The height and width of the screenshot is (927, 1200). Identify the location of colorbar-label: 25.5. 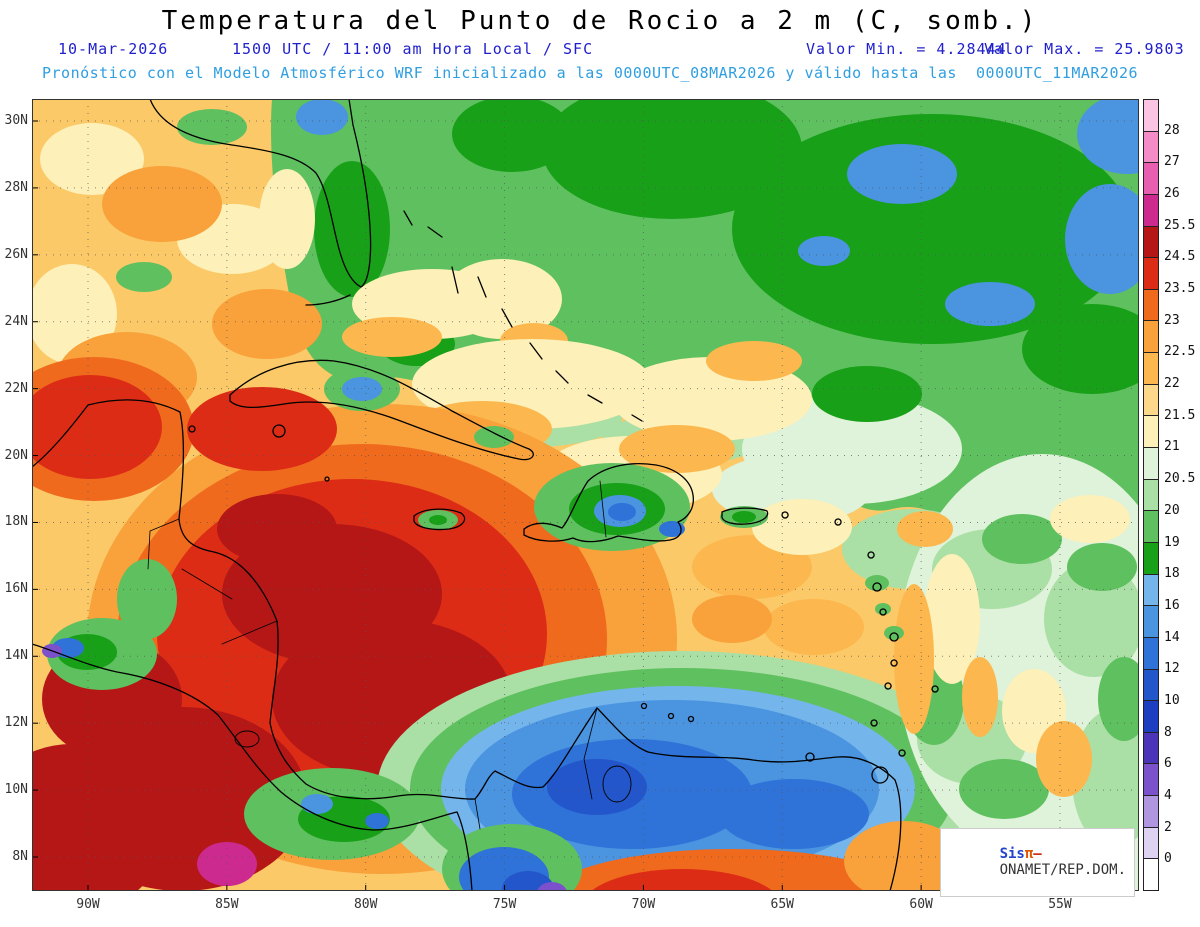
(1180, 225).